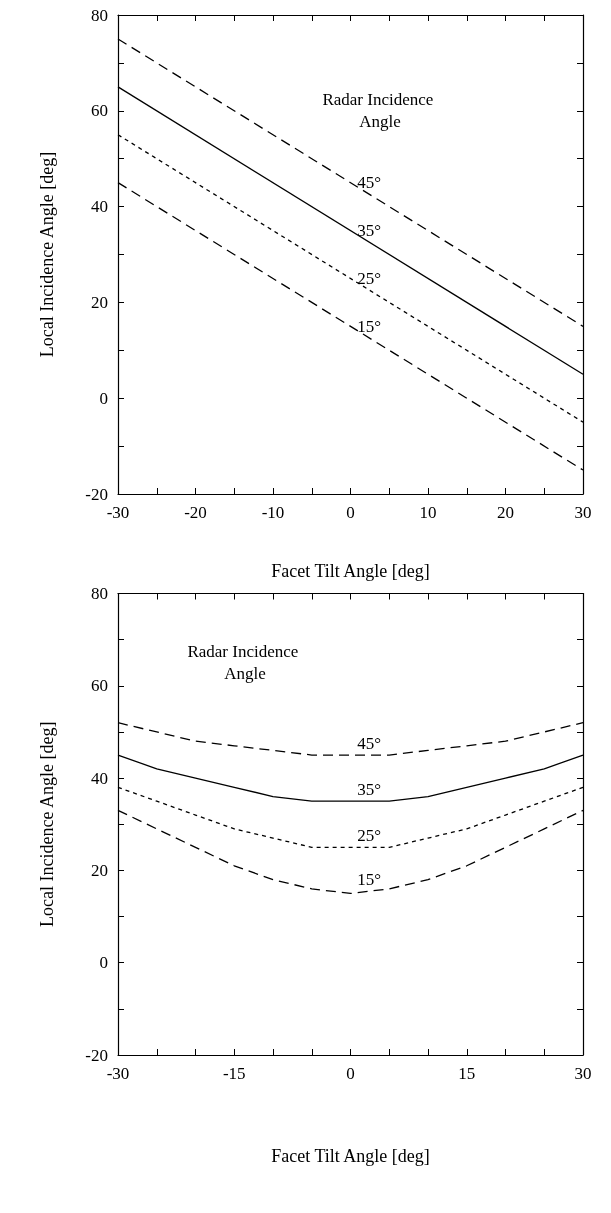 This screenshot has width=611, height=1213. What do you see at coordinates (428, 512) in the screenshot?
I see `x-tick-label: 10` at bounding box center [428, 512].